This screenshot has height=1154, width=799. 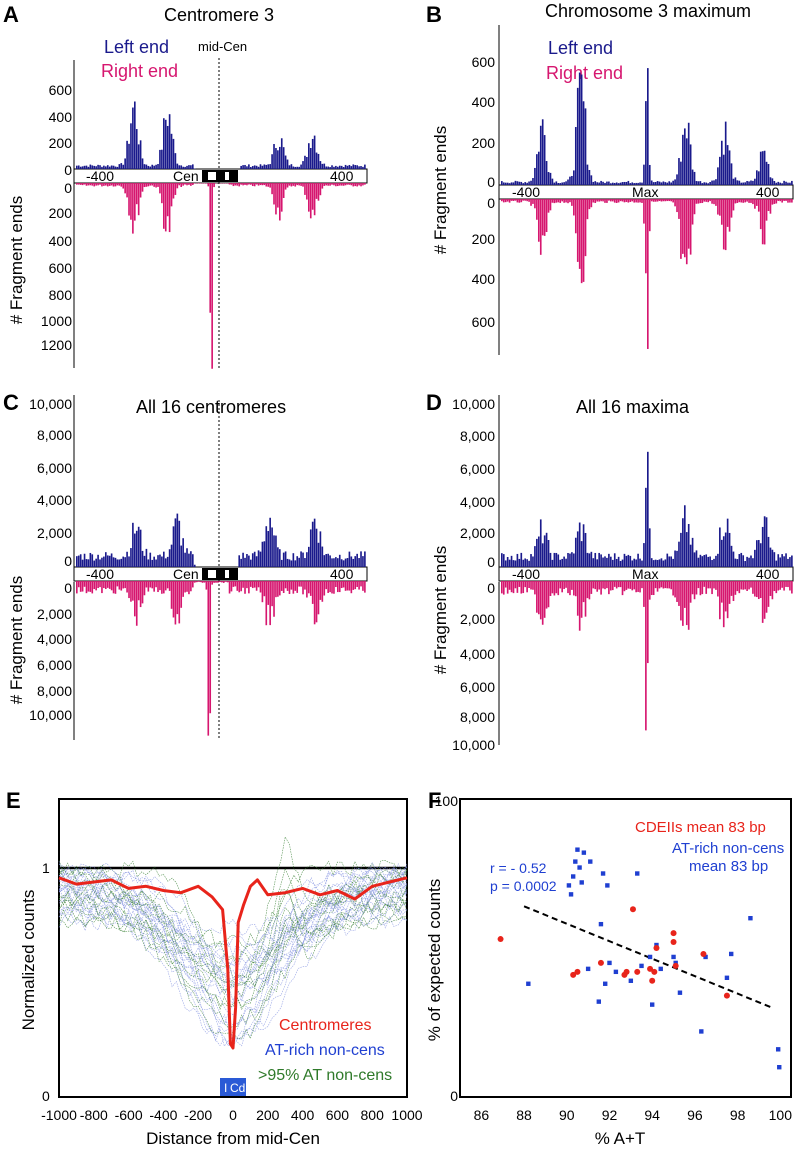 What do you see at coordinates (650, 968) in the screenshot?
I see `scatter-point-cdeii` at bounding box center [650, 968].